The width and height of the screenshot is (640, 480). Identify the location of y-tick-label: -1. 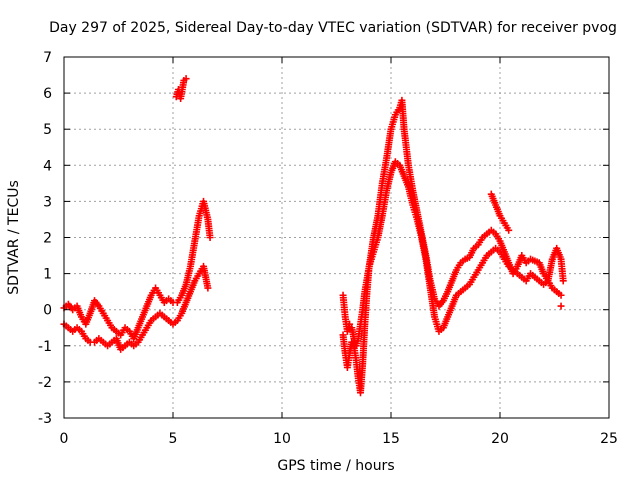
(45, 347).